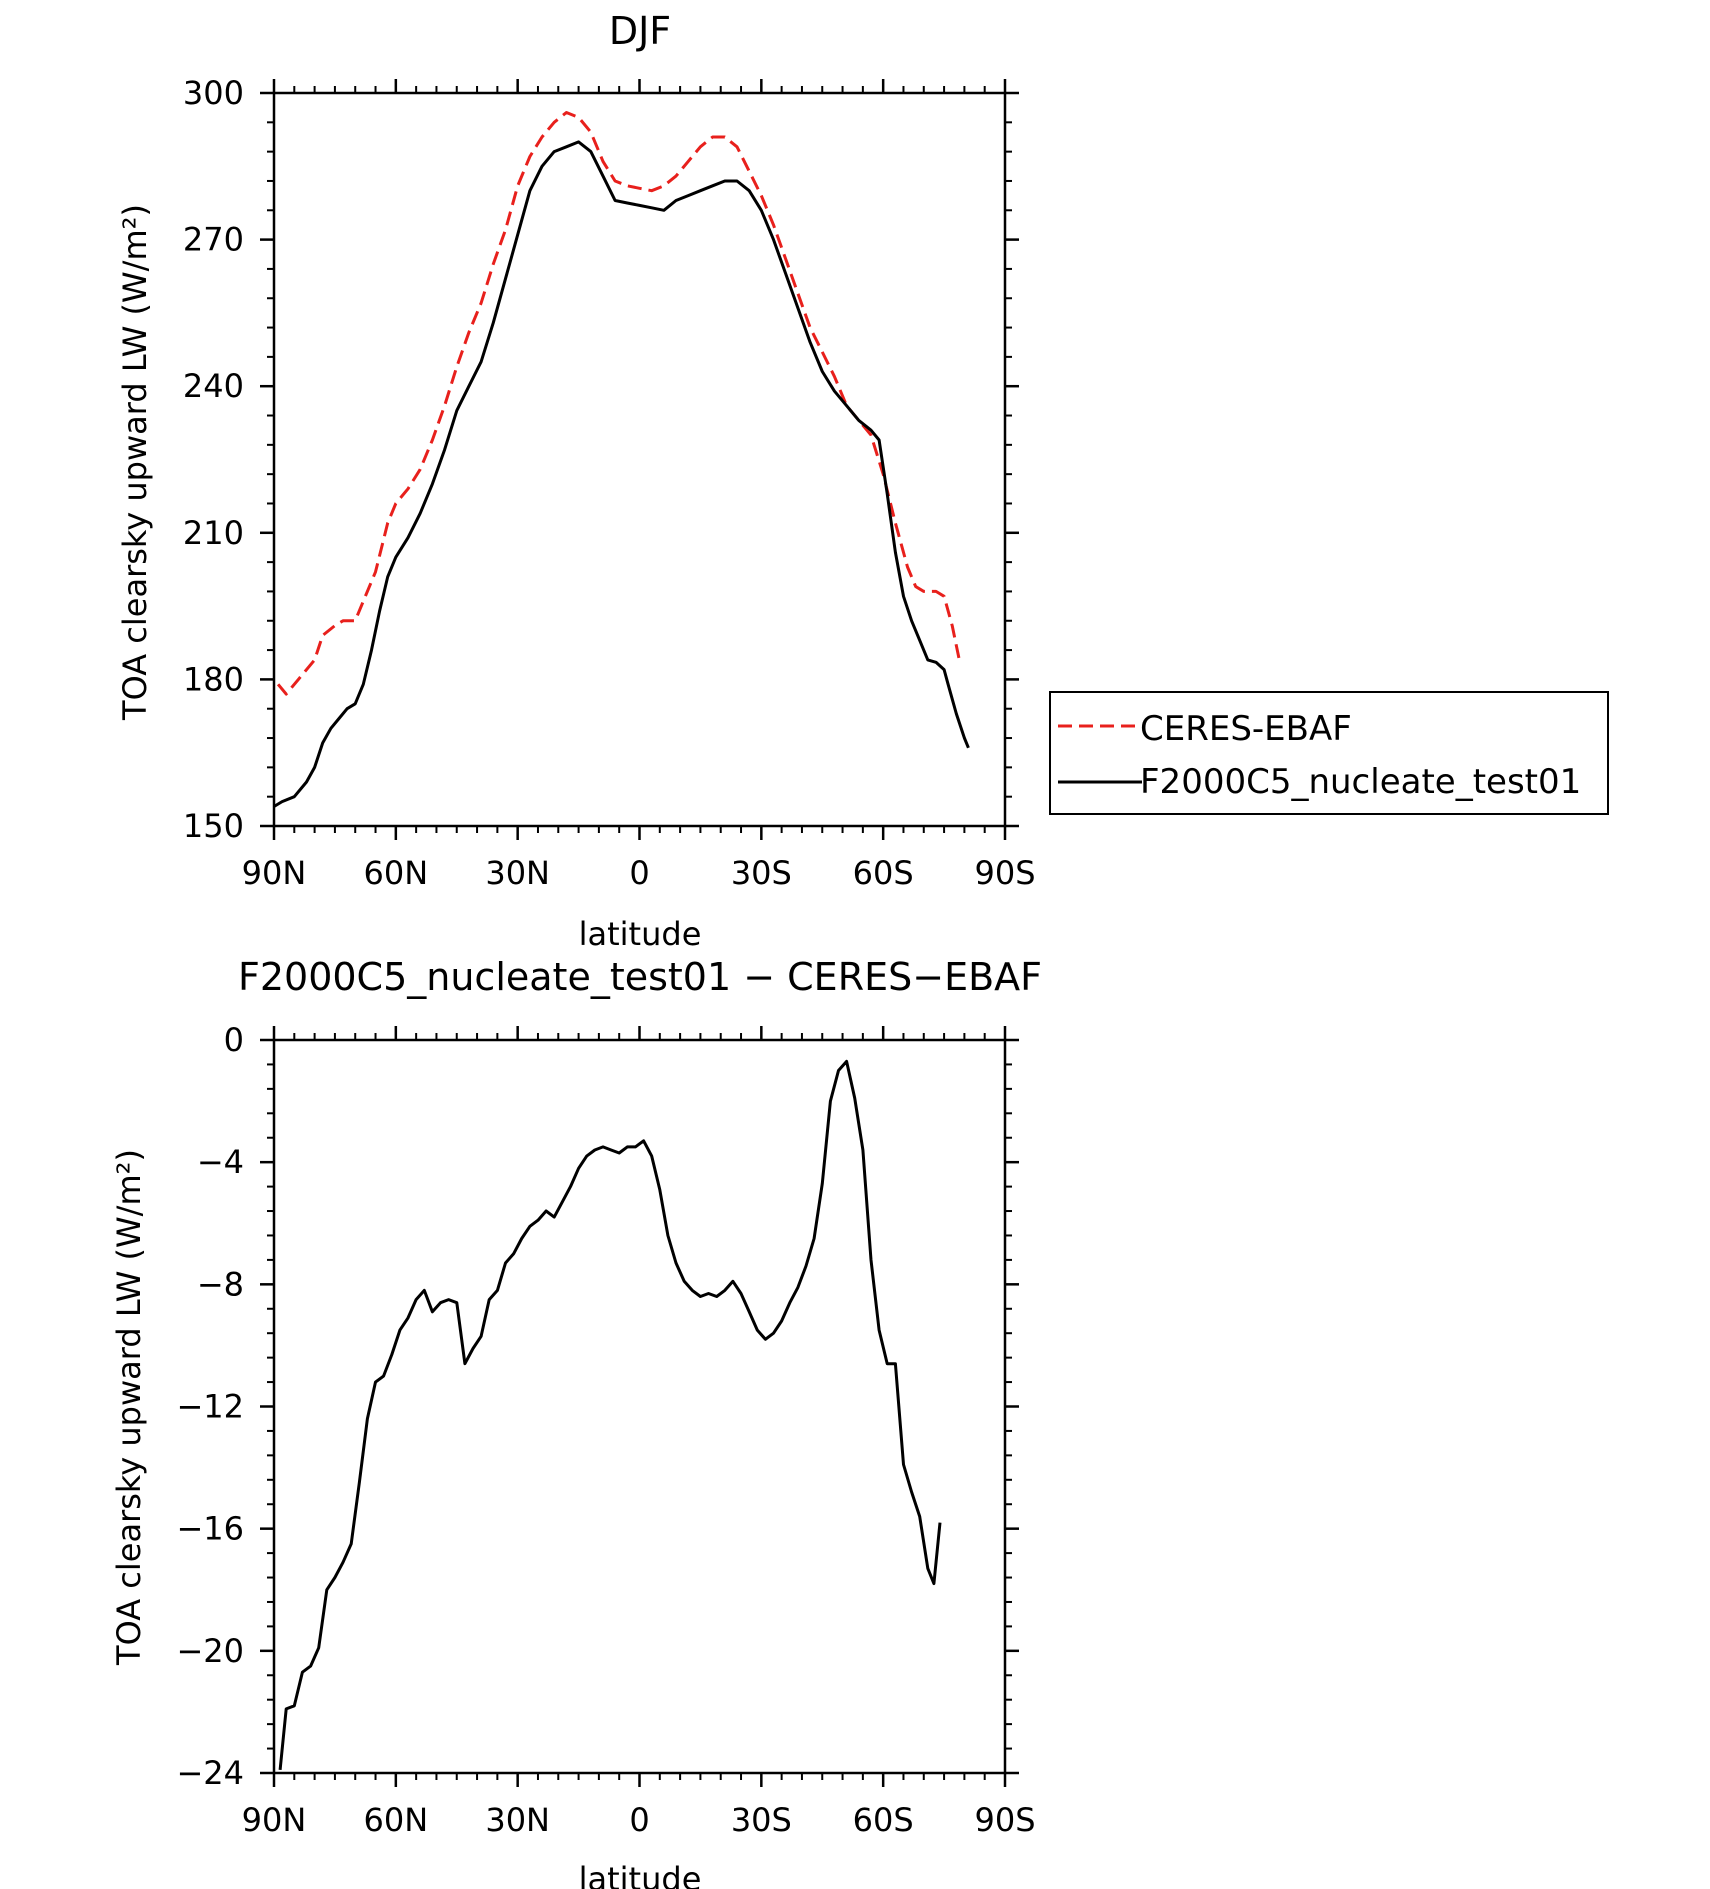 The image size is (1710, 1889). I want to click on top-x-tick-label: 0, so click(639, 873).